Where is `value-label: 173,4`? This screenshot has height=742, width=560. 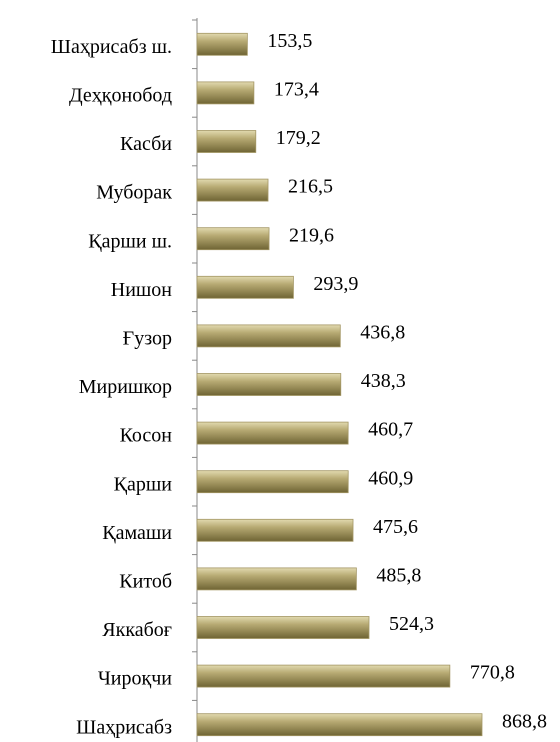 value-label: 173,4 is located at coordinates (296, 89).